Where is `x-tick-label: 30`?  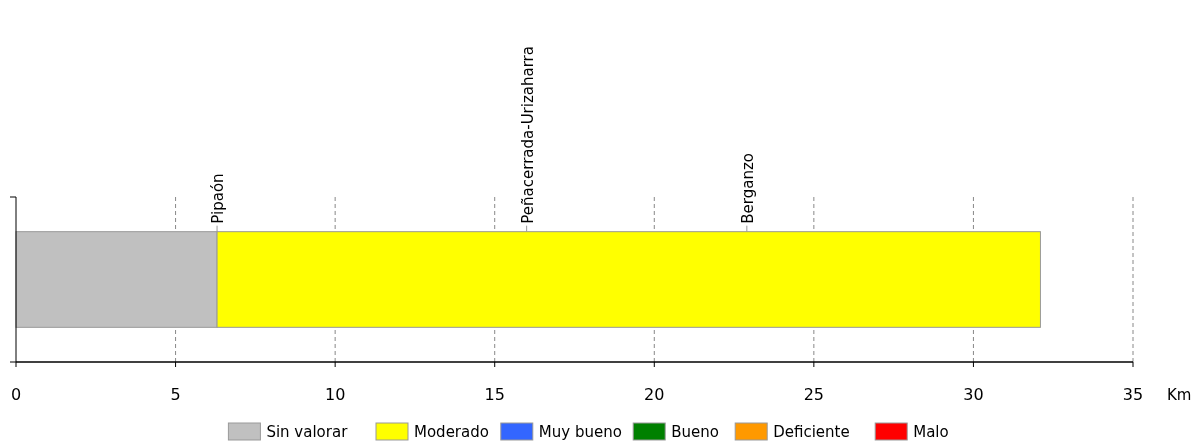 x-tick-label: 30 is located at coordinates (973, 394).